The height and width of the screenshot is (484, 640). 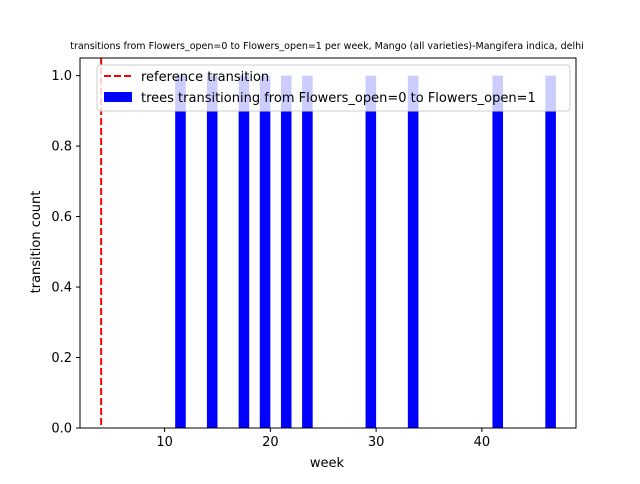 I want to click on x-axis-label: week, so click(x=327, y=463).